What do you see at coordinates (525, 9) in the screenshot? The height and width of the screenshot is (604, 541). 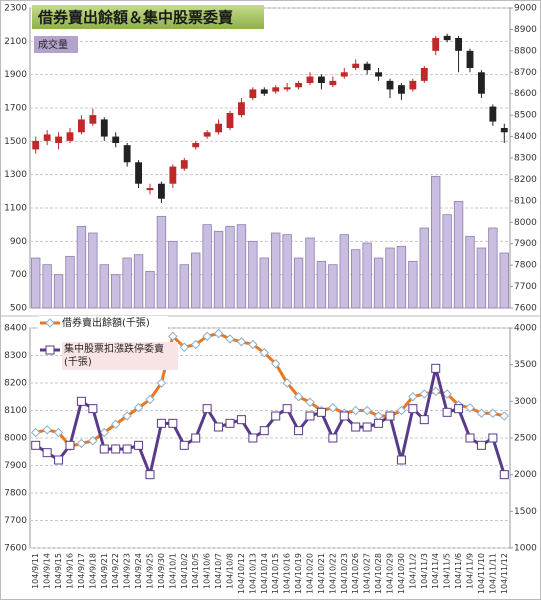 I see `y2-tick-label: 9000` at bounding box center [525, 9].